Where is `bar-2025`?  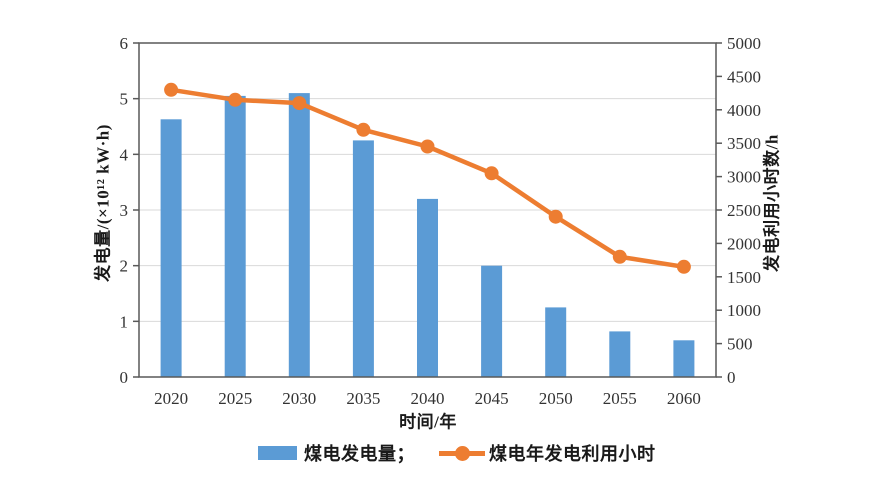
bar-2025 is located at coordinates (235, 236).